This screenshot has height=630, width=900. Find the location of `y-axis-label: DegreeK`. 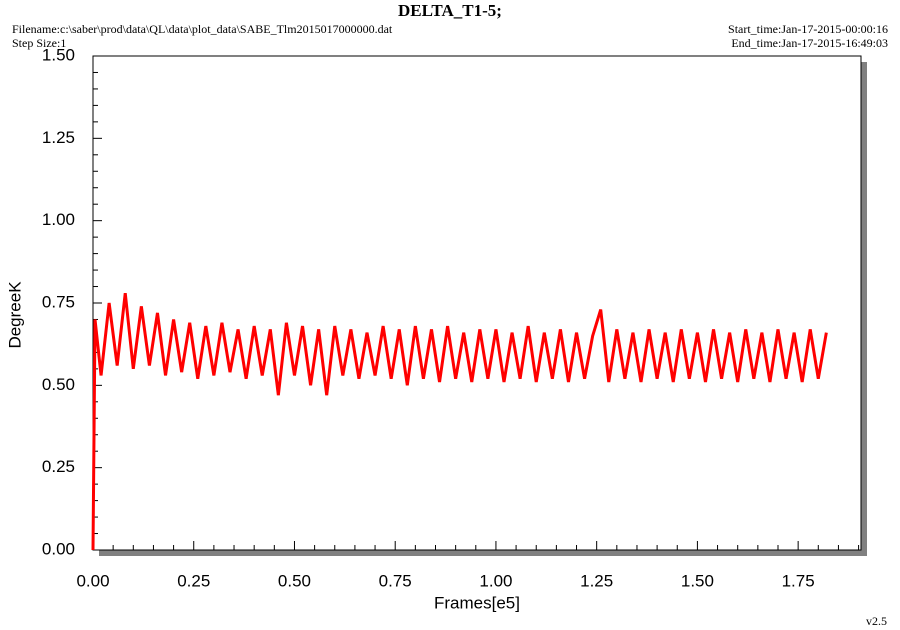

y-axis-label: DegreeK is located at coordinates (14, 315).